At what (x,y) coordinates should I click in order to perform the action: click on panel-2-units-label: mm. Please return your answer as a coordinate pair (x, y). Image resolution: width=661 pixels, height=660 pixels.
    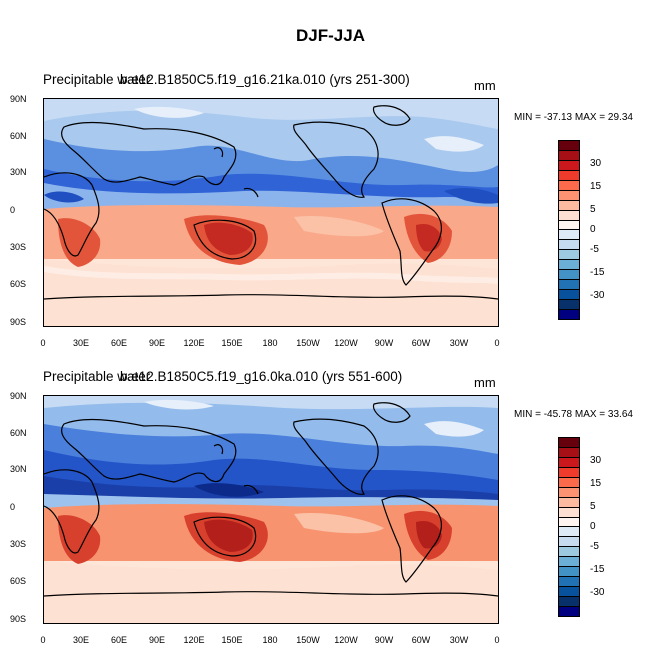
    Looking at the image, I should click on (485, 382).